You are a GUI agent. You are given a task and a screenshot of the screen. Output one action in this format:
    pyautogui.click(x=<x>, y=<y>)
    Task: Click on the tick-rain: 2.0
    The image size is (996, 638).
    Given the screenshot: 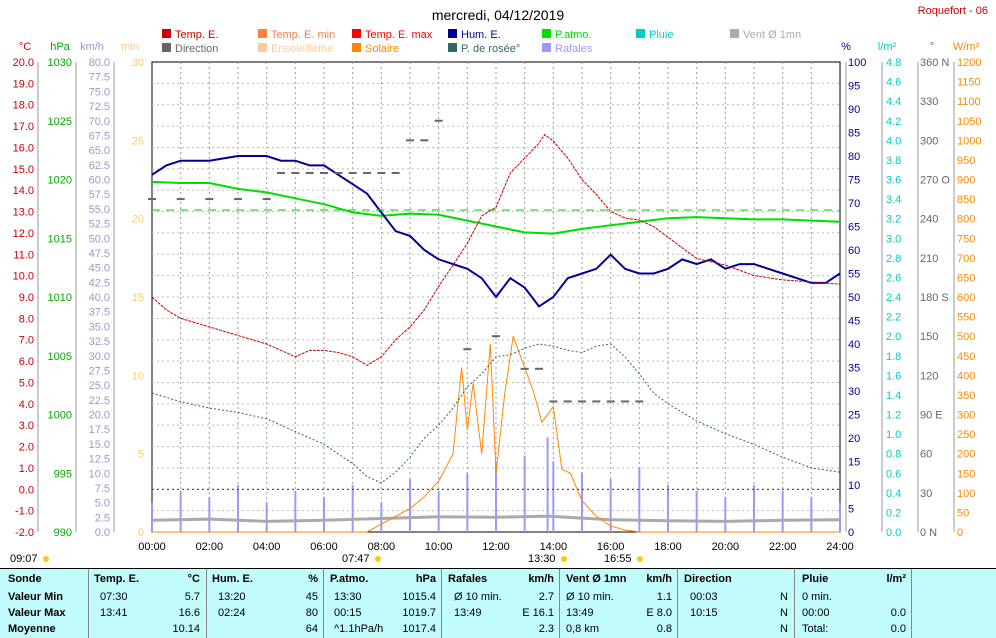 What is the action you would take?
    pyautogui.click(x=893, y=337)
    